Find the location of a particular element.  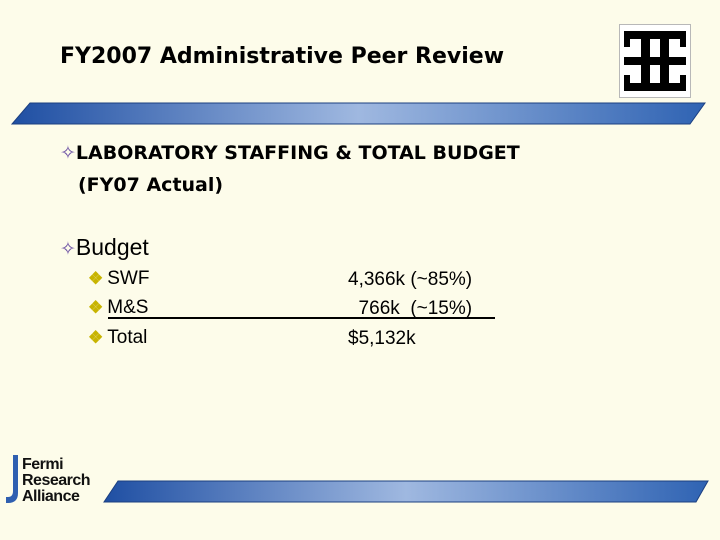

budget-row-swf: ❖ SWF is located at coordinates (118, 279).